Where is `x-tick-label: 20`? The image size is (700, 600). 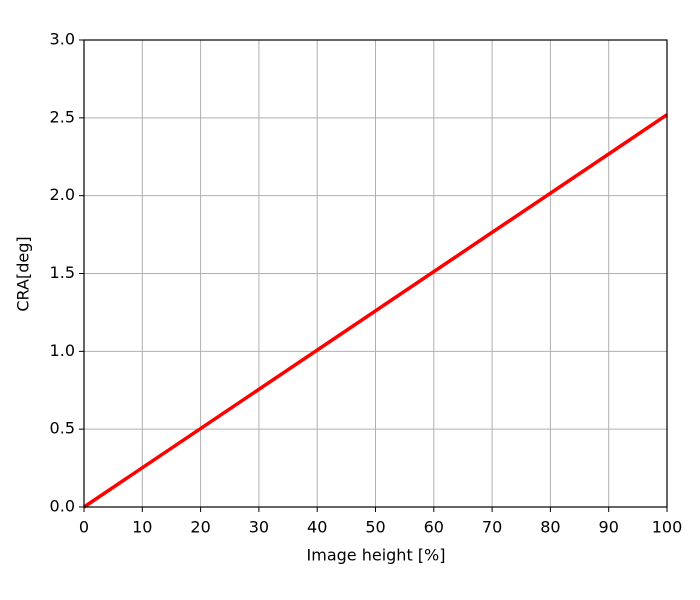
x-tick-label: 20 is located at coordinates (200, 527).